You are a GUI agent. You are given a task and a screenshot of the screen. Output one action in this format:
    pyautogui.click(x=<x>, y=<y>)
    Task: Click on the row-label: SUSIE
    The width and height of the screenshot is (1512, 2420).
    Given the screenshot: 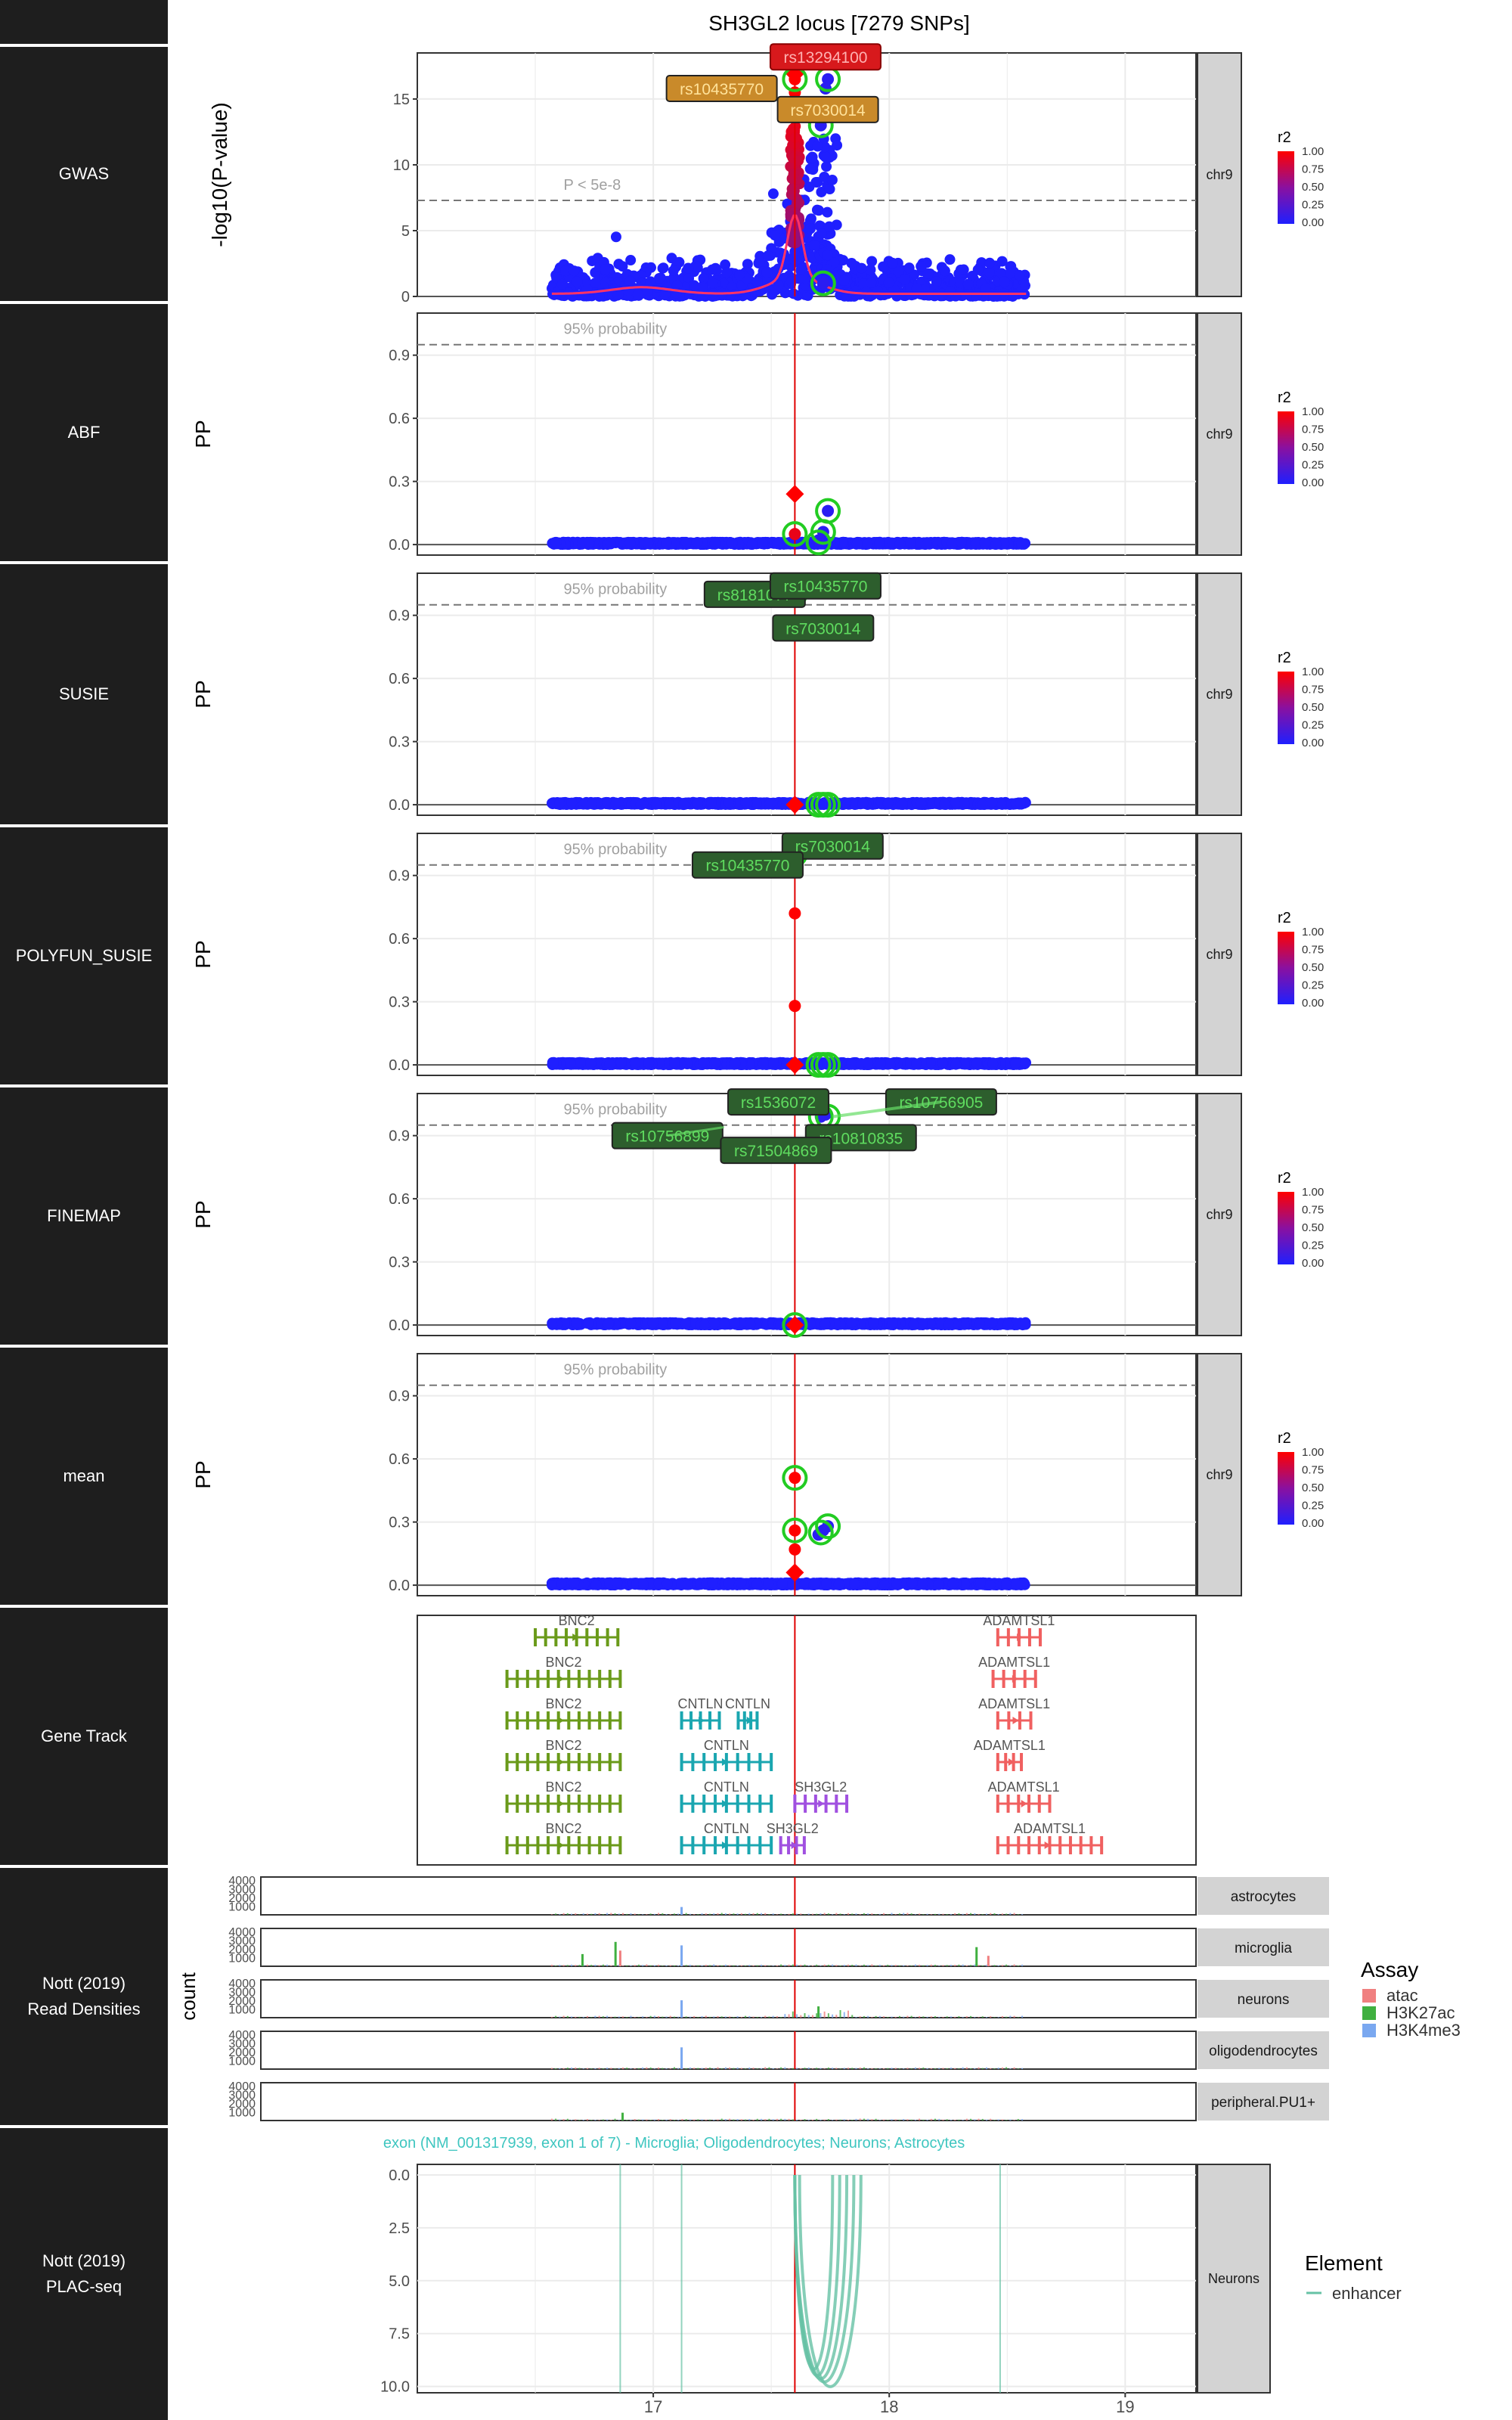 What is the action you would take?
    pyautogui.click(x=84, y=694)
    